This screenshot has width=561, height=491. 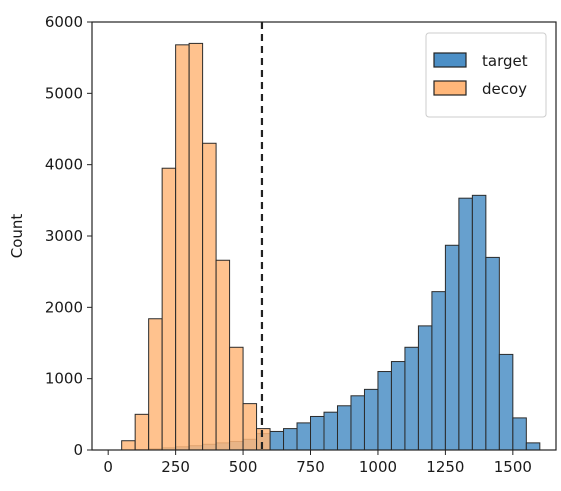 I want to click on y-tick-label: 6000, so click(x=64, y=22).